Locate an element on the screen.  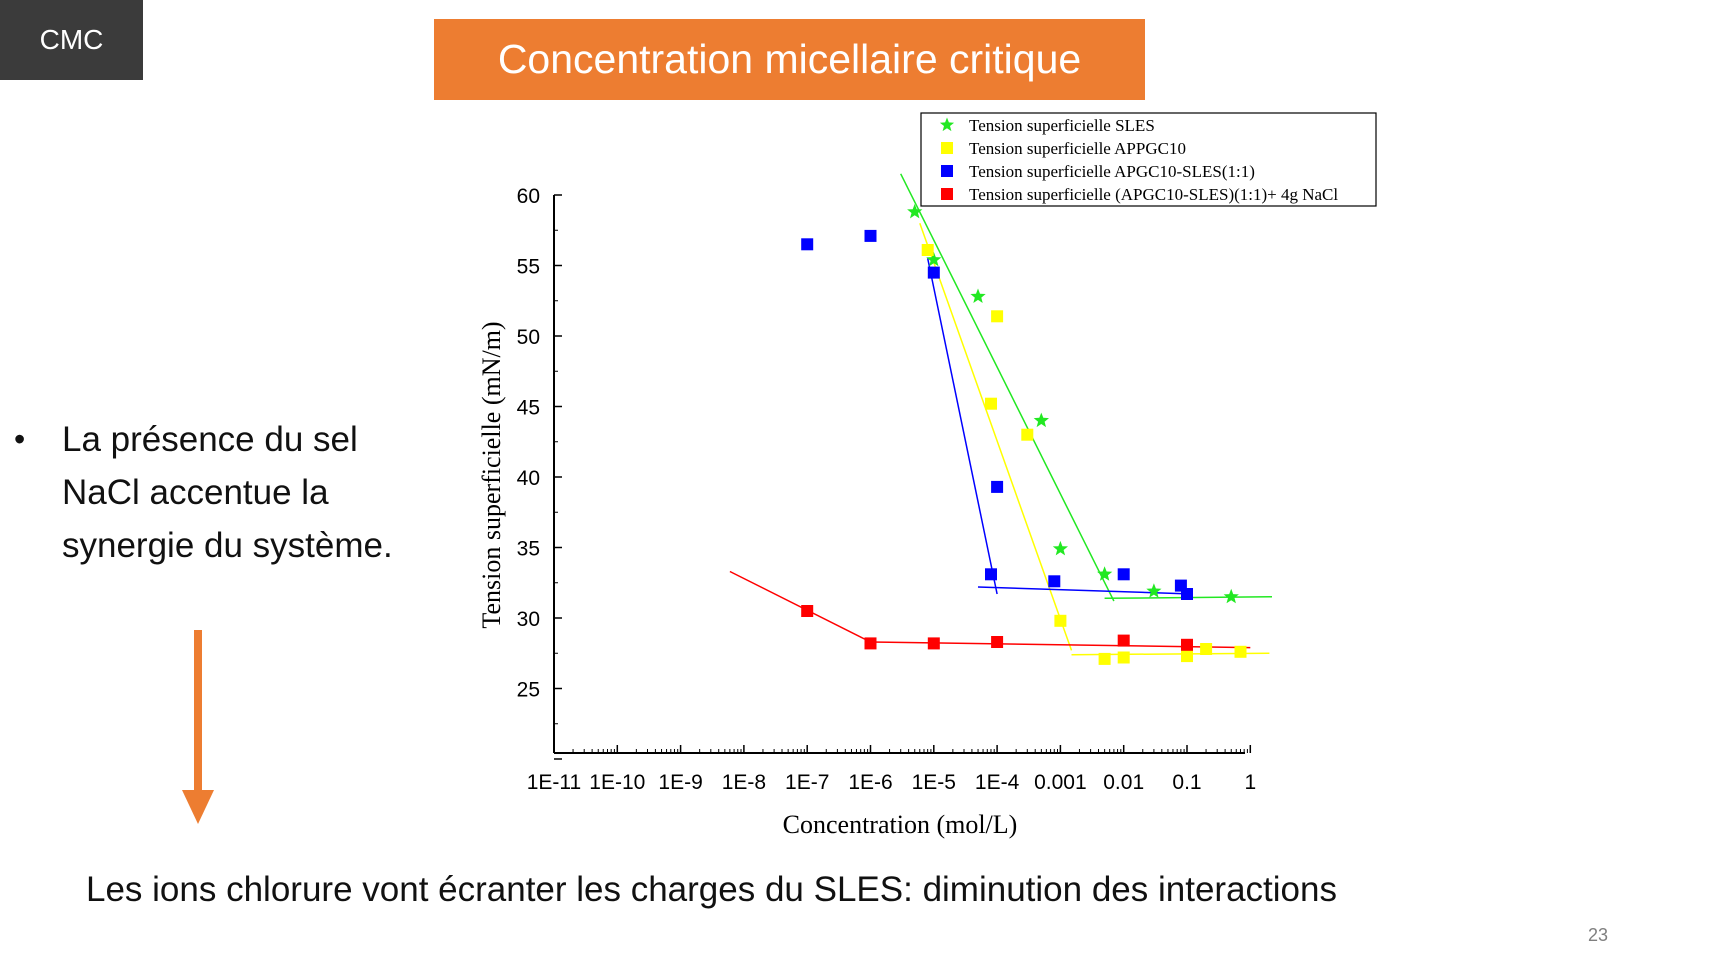
x-tick-label: 1E-10 is located at coordinates (617, 782).